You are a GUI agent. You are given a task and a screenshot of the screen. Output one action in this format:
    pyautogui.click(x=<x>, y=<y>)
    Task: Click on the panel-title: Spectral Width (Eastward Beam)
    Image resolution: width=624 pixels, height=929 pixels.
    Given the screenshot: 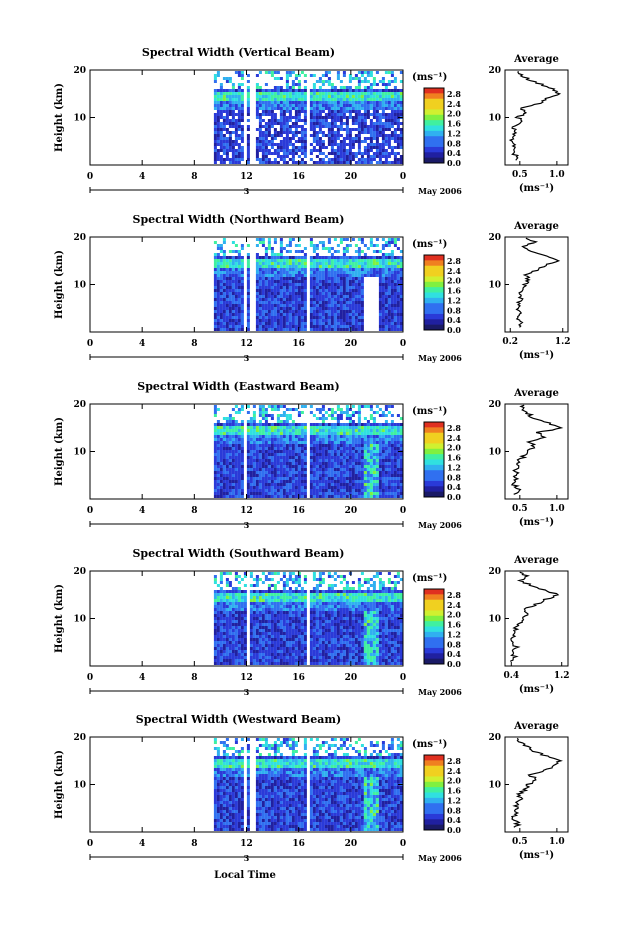 What is the action you would take?
    pyautogui.click(x=238, y=386)
    